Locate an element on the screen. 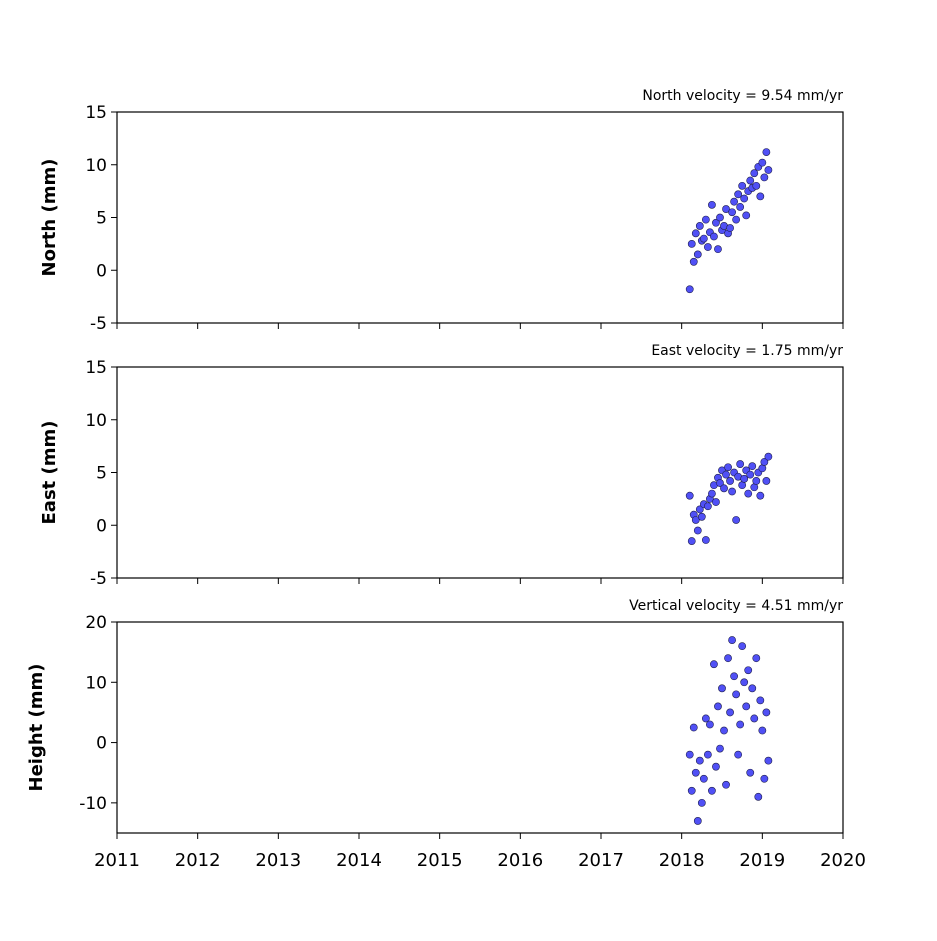 Image resolution: width=937 pixels, height=941 pixels. x-tick-label: 2012 is located at coordinates (198, 860).